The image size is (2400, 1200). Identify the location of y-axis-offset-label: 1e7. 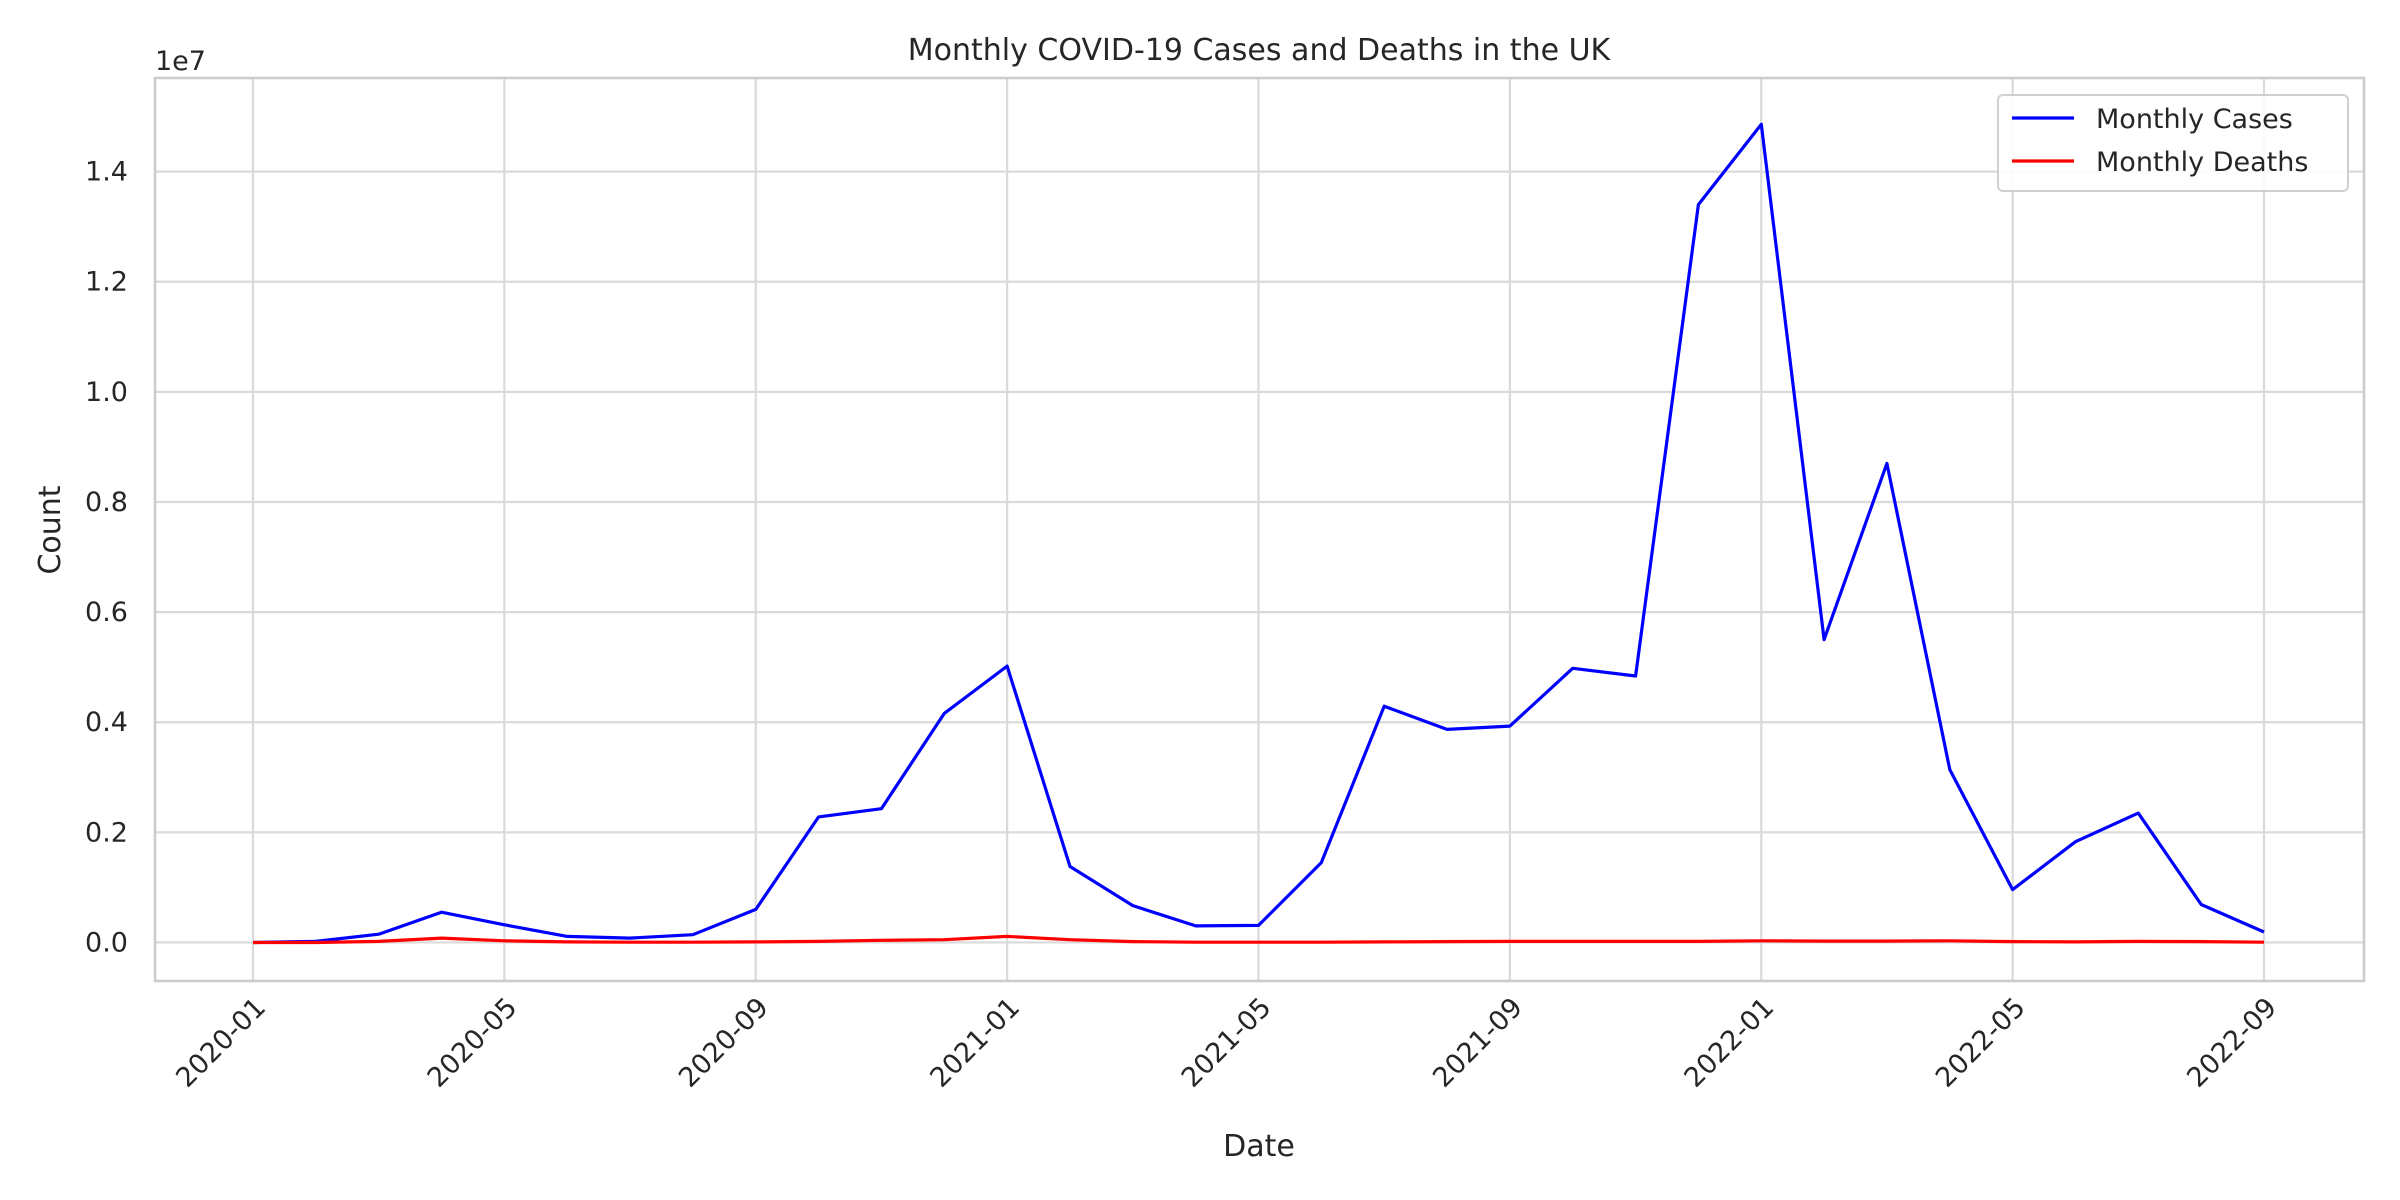
(180, 61).